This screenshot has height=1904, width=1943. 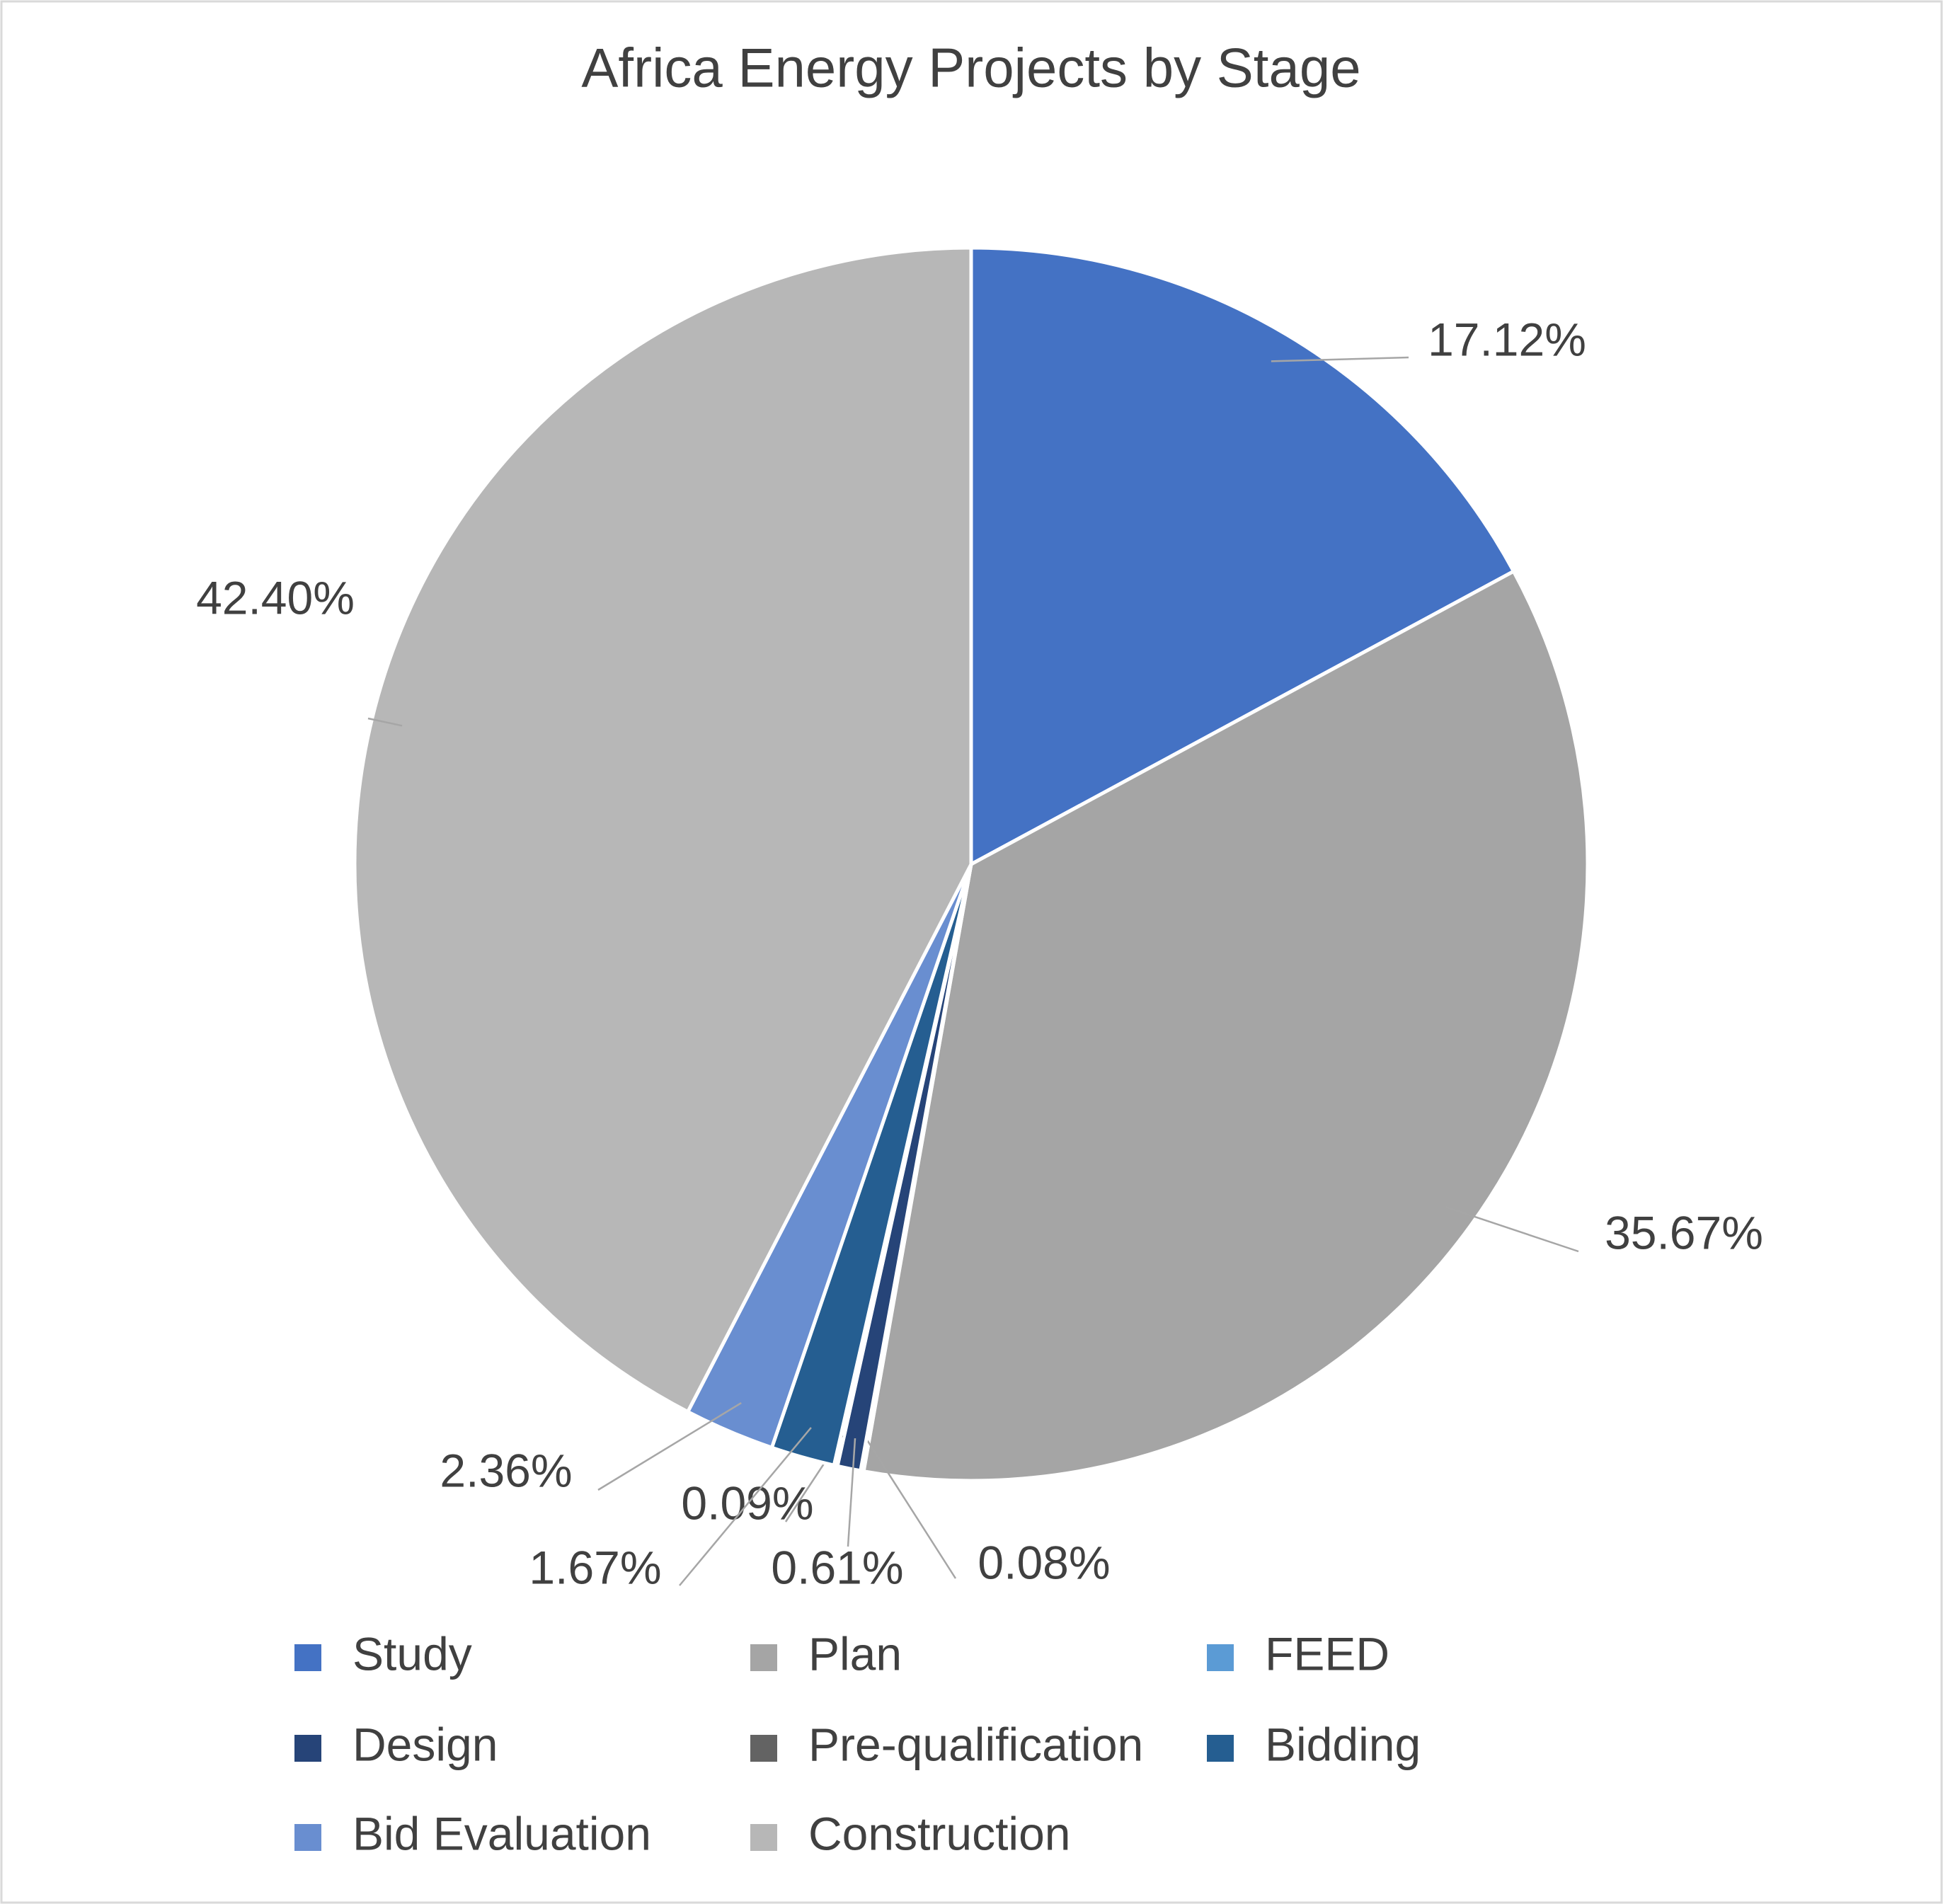 I want to click on data-label: 2.36%, so click(x=506, y=1470).